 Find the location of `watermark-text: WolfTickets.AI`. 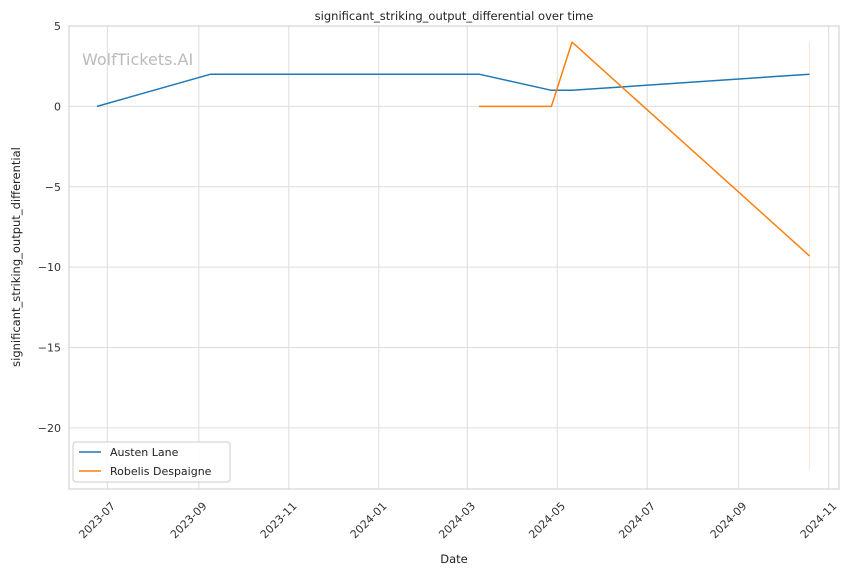

watermark-text: WolfTickets.AI is located at coordinates (137, 59).